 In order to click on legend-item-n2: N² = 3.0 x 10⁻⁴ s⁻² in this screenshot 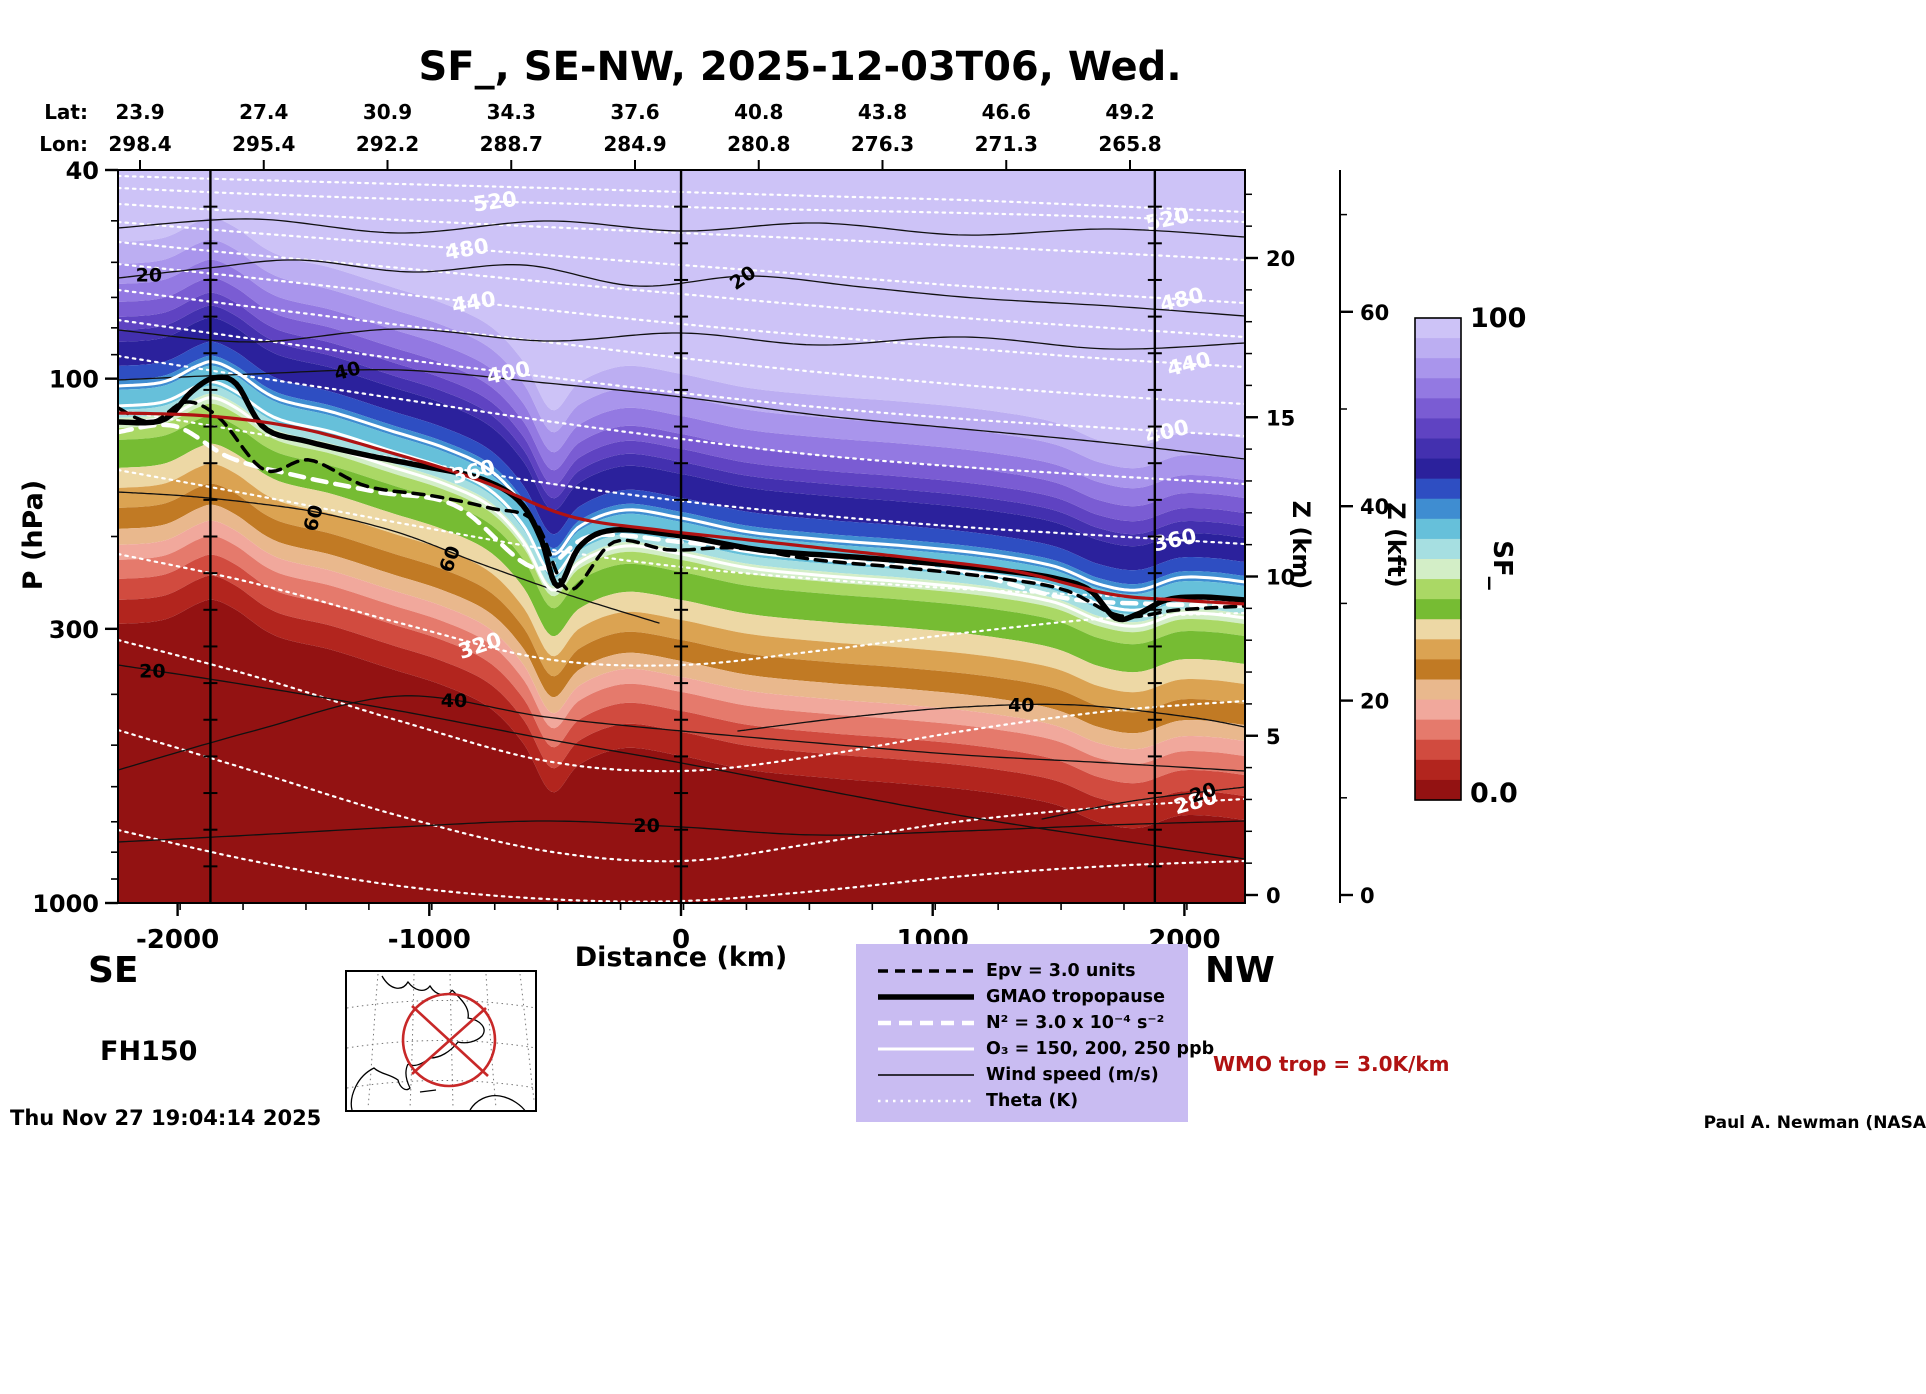, I will do `click(1032, 1023)`.